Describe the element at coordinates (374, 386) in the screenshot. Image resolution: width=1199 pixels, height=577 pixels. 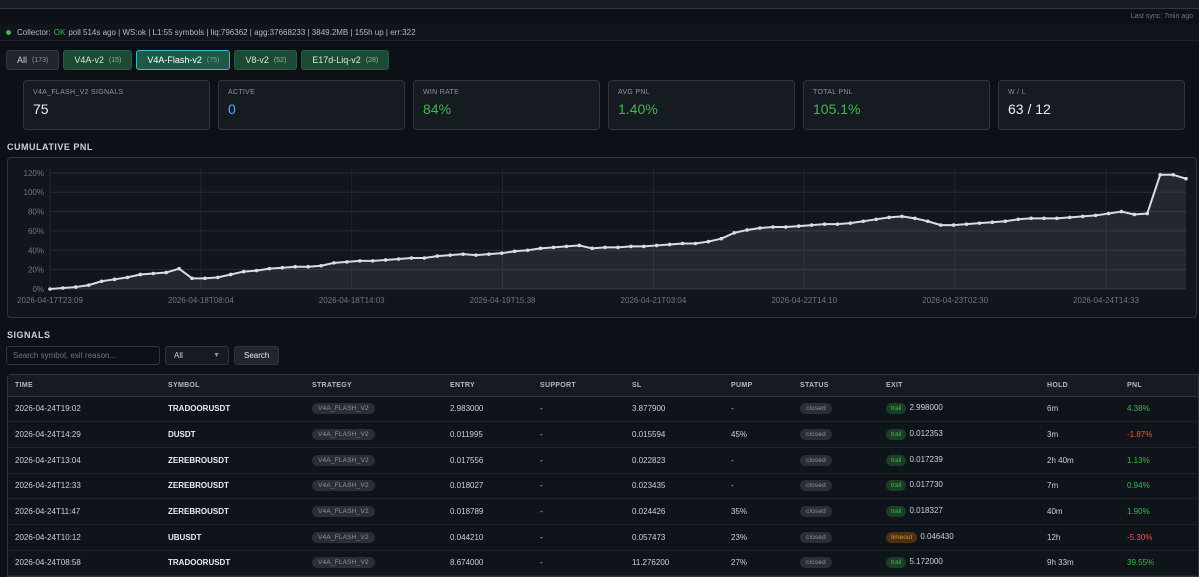
I see `column-header: STRATEGY` at that location.